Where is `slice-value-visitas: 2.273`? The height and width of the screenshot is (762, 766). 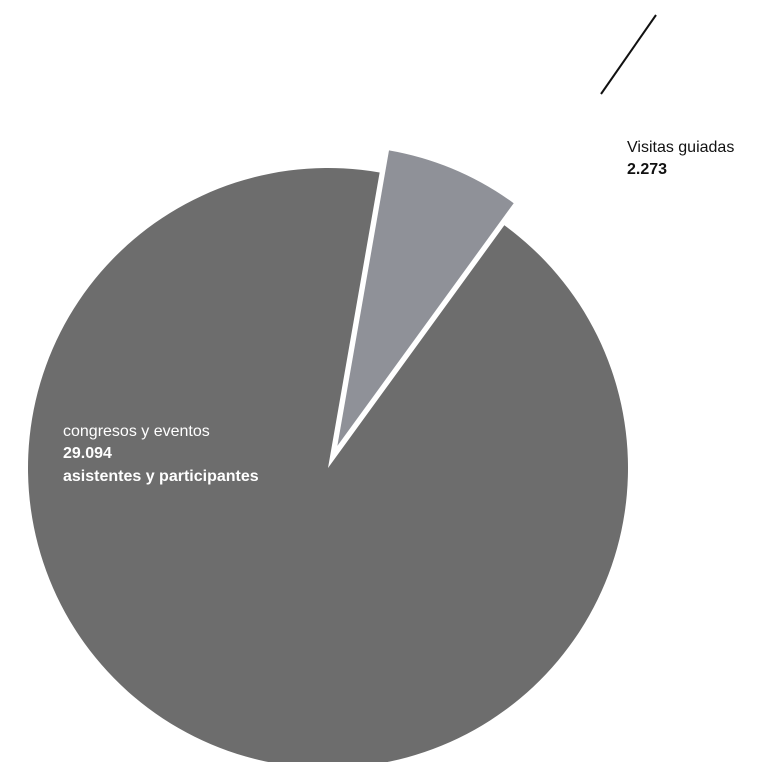 slice-value-visitas: 2.273 is located at coordinates (647, 169).